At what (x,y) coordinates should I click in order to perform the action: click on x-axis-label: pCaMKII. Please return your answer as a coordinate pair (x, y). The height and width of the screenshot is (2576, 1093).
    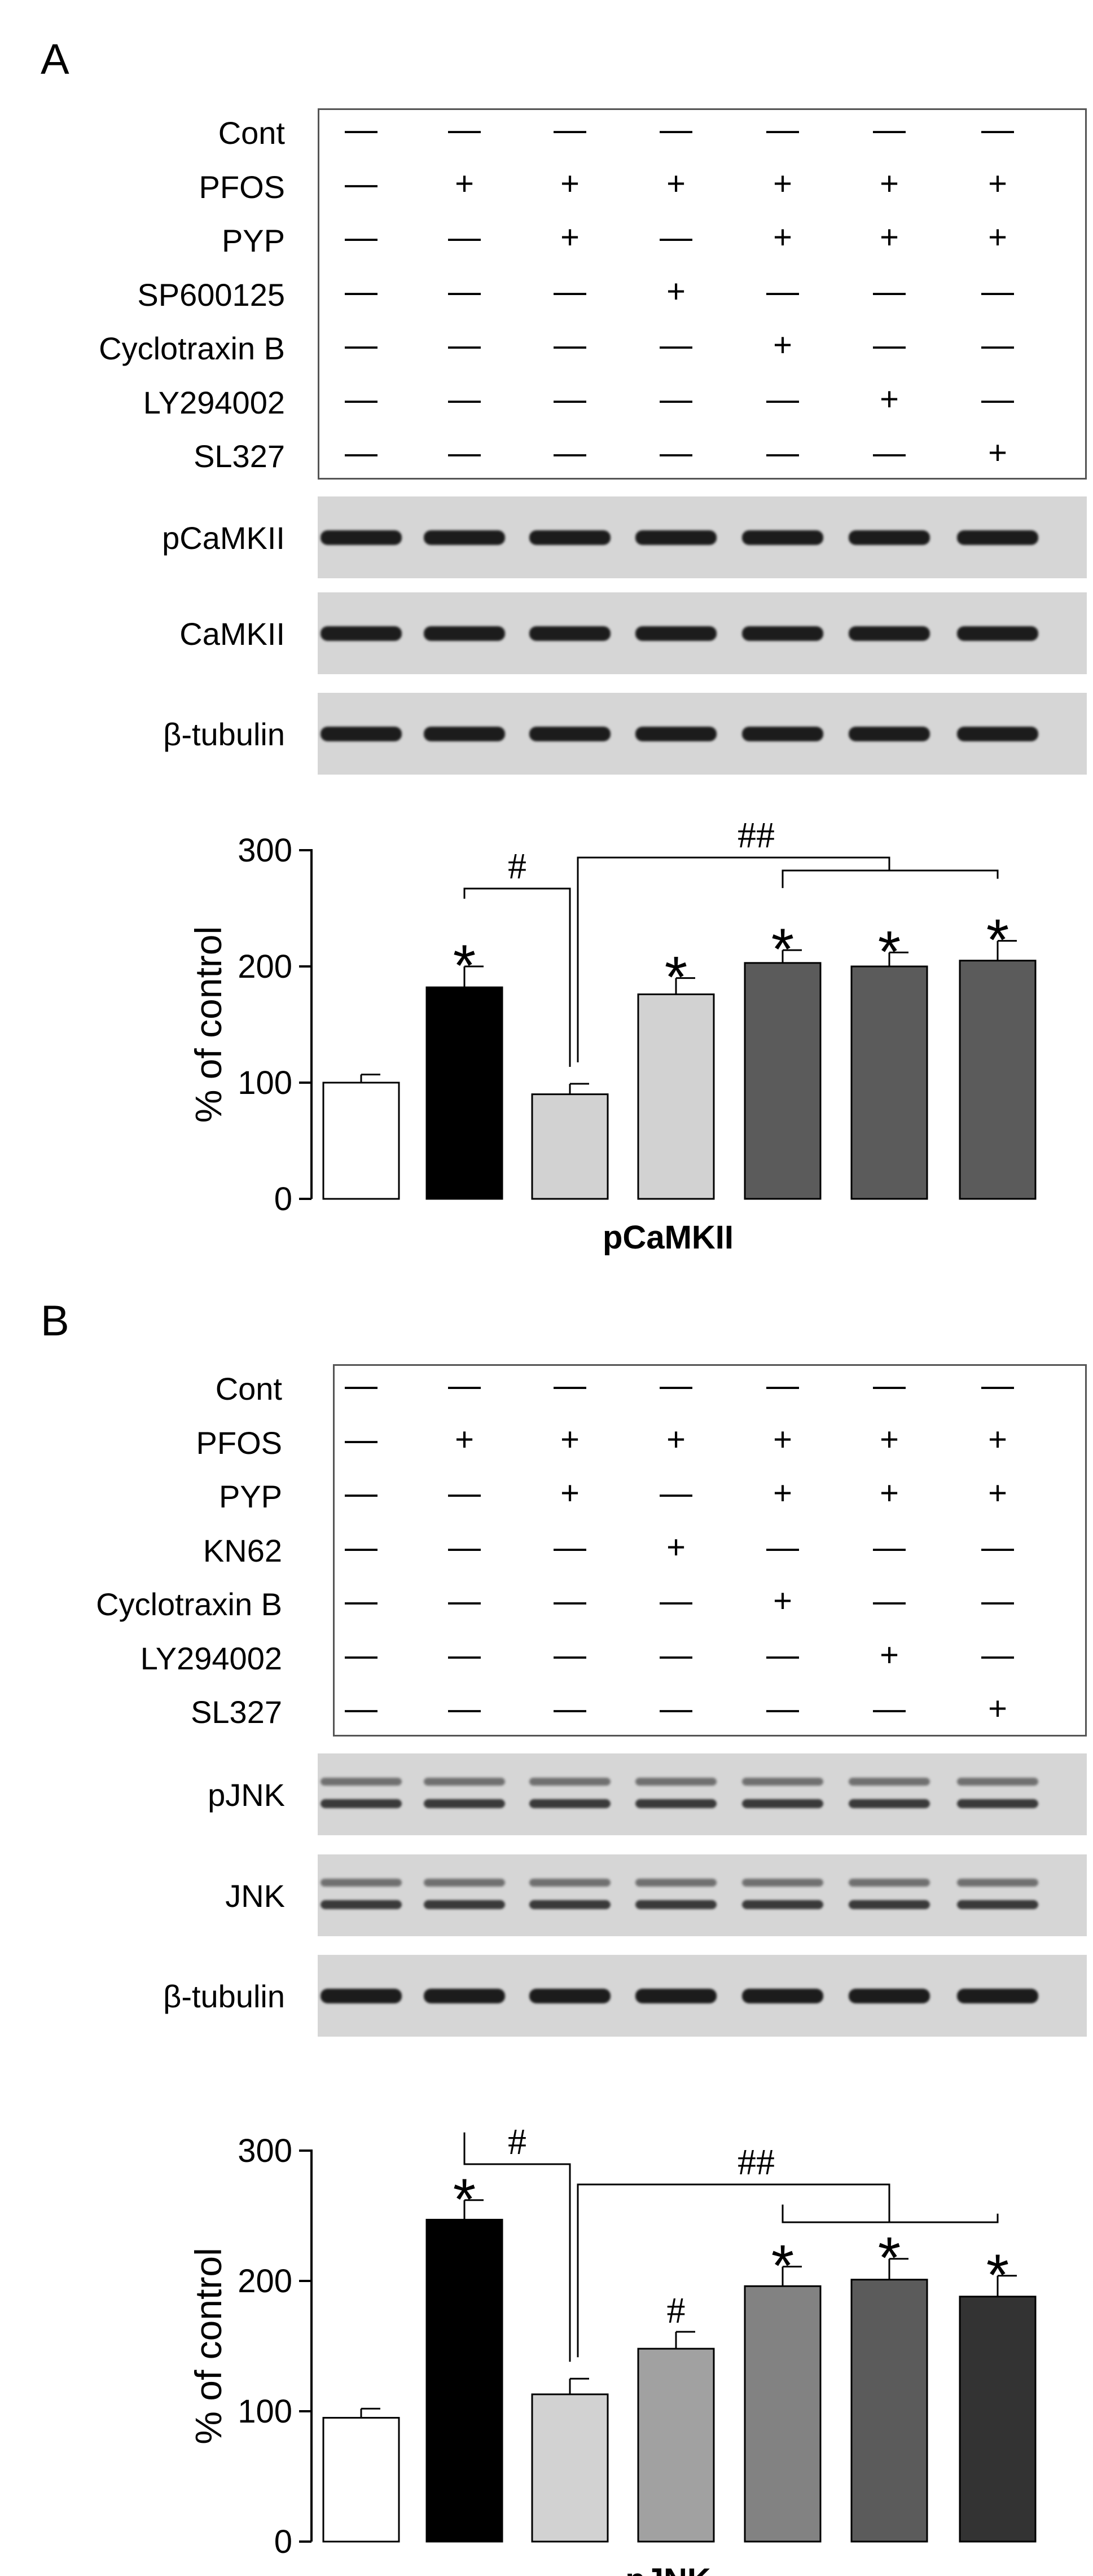
    Looking at the image, I should click on (668, 1237).